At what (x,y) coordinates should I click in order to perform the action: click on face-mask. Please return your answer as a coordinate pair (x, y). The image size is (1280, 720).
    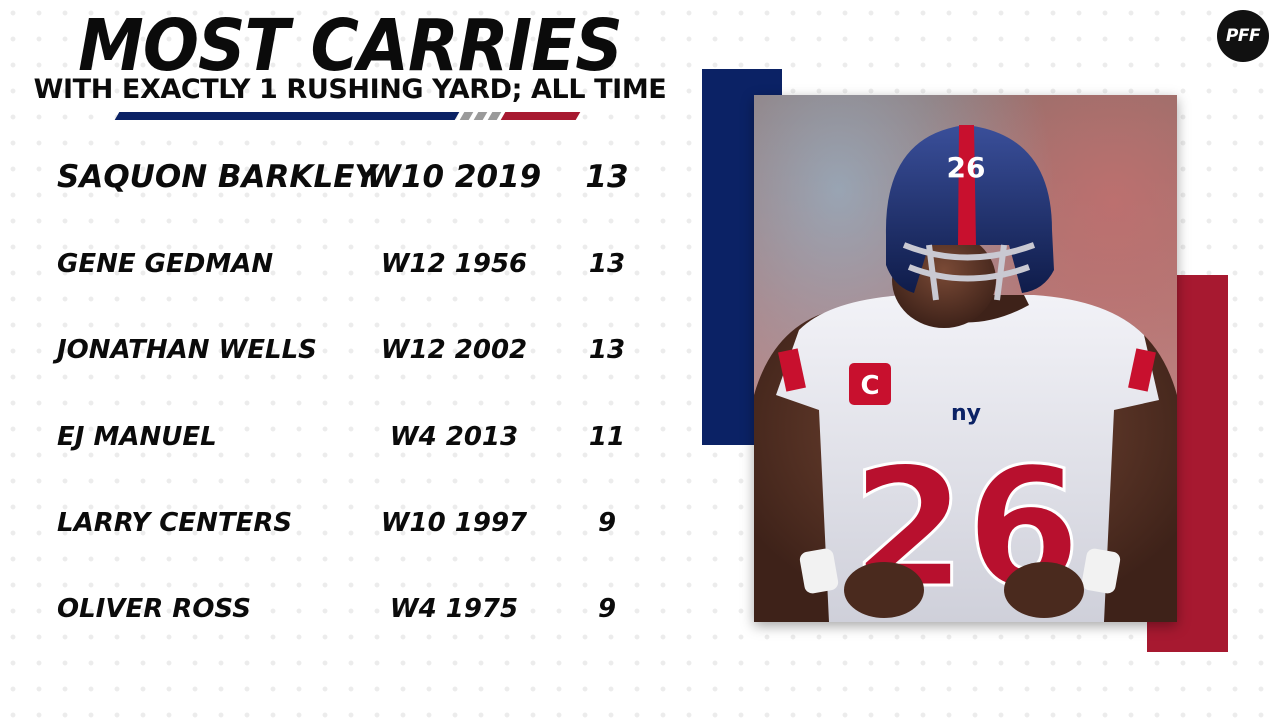
    Looking at the image, I should click on (969, 271).